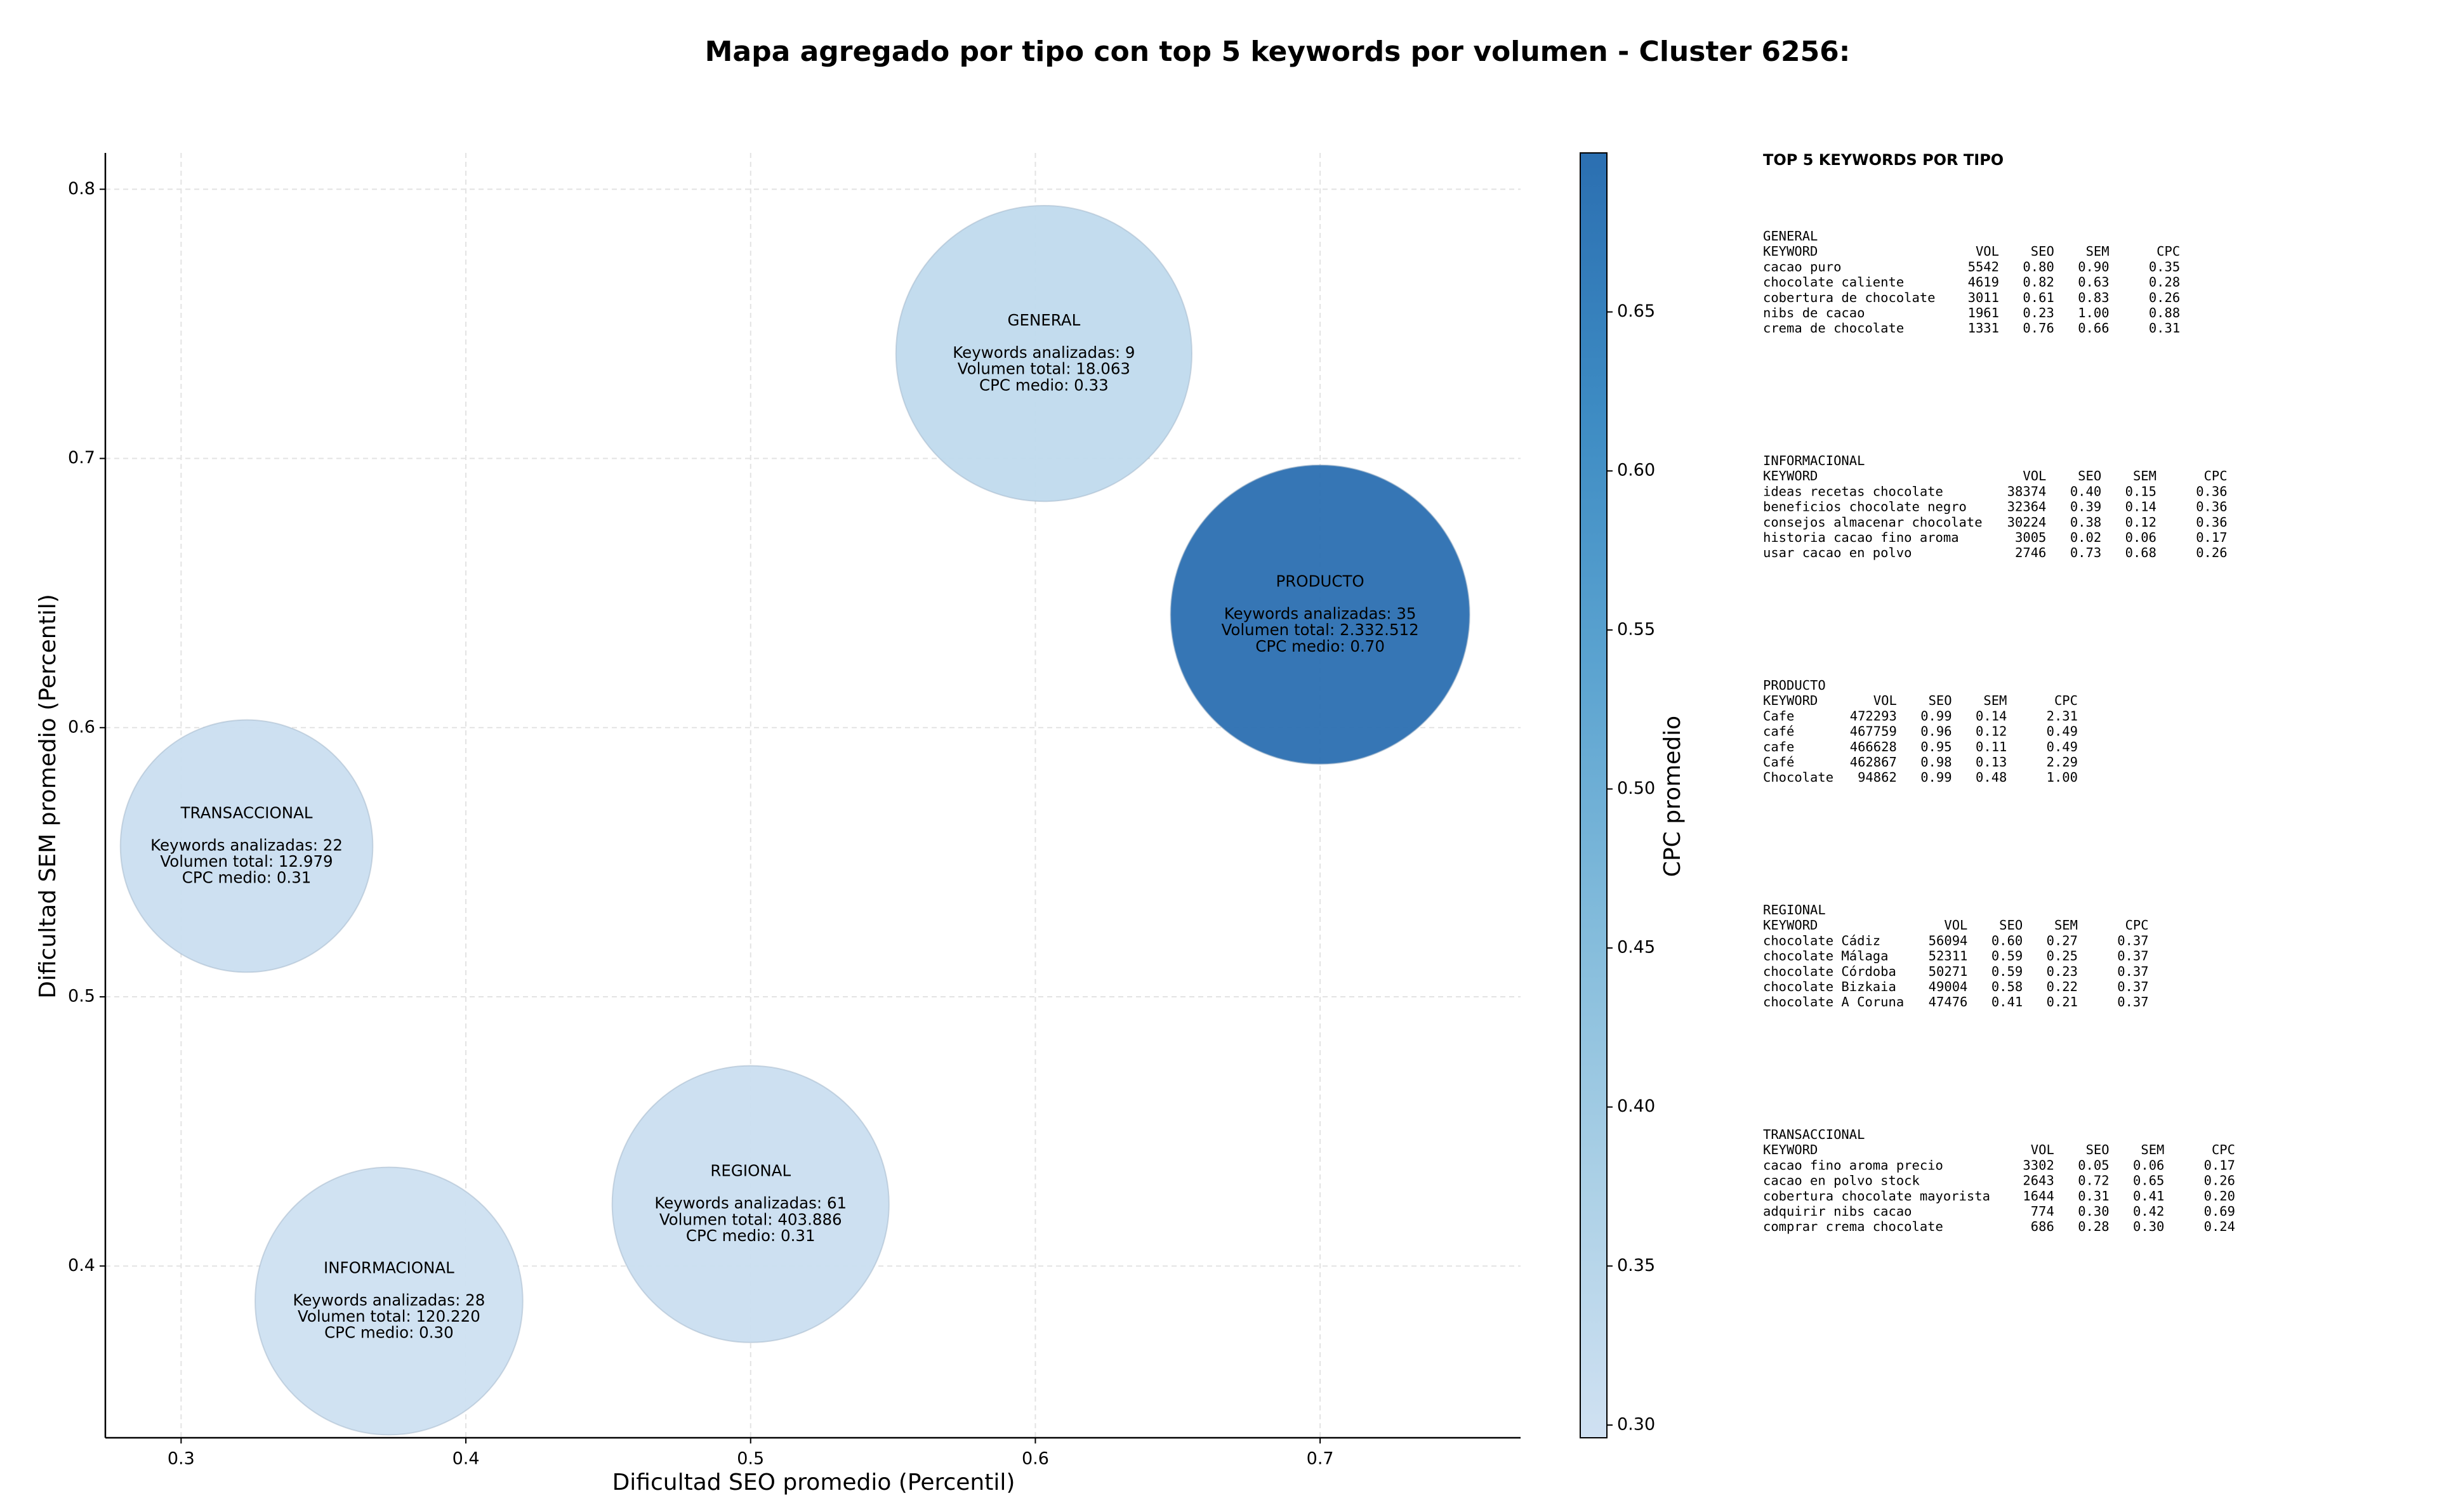 The width and height of the screenshot is (2437, 1512). What do you see at coordinates (1790, 236) in the screenshot?
I see `group-name: GENERAL` at bounding box center [1790, 236].